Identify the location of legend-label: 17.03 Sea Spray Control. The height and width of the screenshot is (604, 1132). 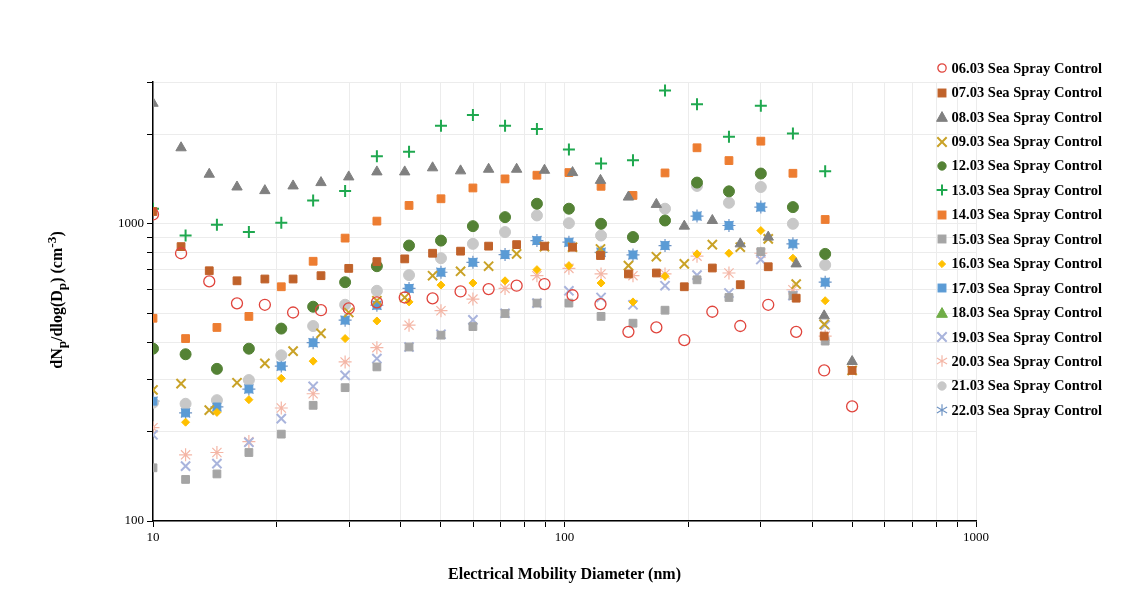
(1026, 288).